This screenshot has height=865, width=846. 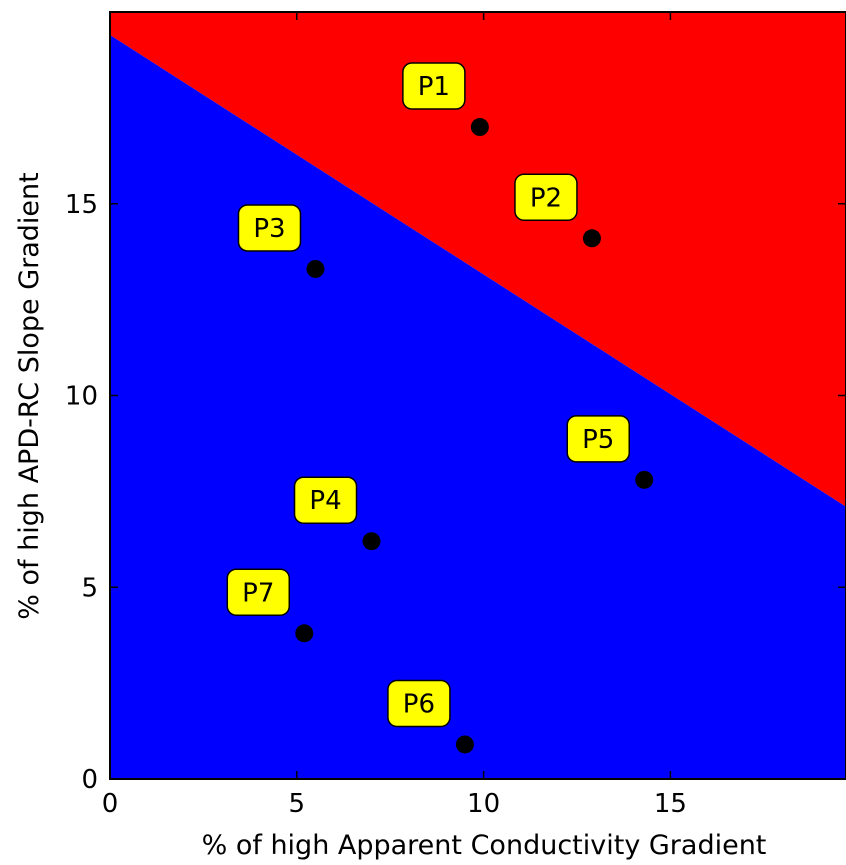 What do you see at coordinates (670, 804) in the screenshot?
I see `x-tick-label: 15` at bounding box center [670, 804].